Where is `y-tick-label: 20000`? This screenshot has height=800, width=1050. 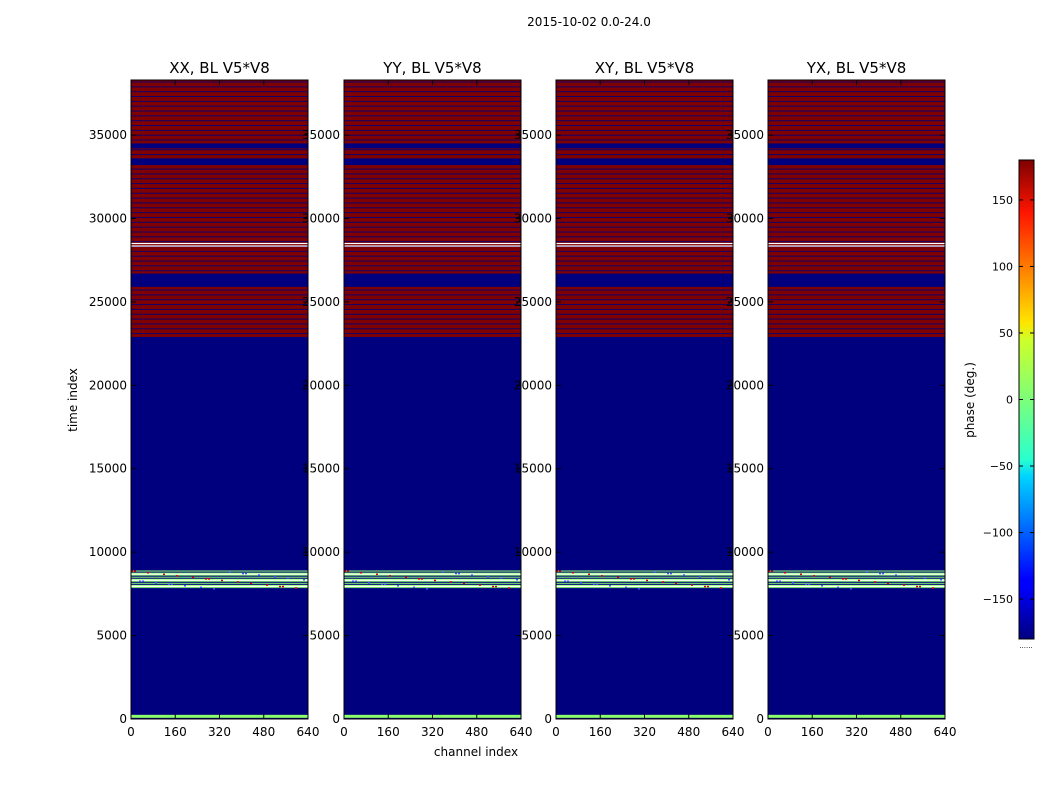
y-tick-label: 20000 is located at coordinates (108, 385).